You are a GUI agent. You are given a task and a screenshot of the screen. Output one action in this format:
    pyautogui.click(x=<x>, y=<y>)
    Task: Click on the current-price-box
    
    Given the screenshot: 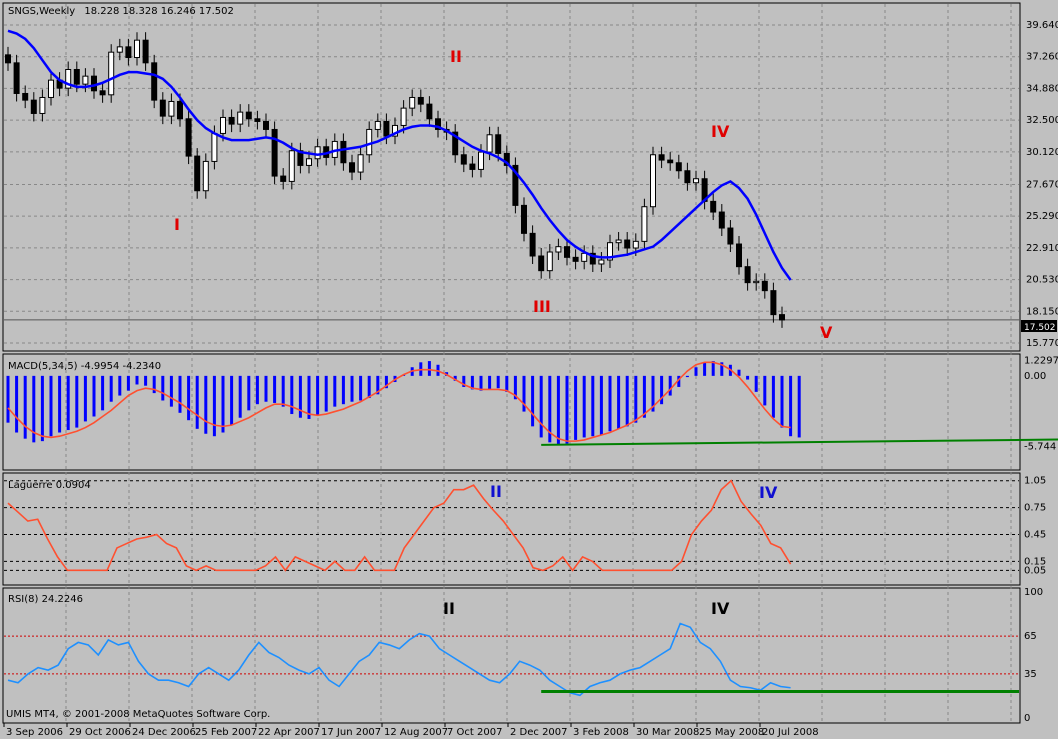 What is the action you would take?
    pyautogui.click(x=1039, y=326)
    